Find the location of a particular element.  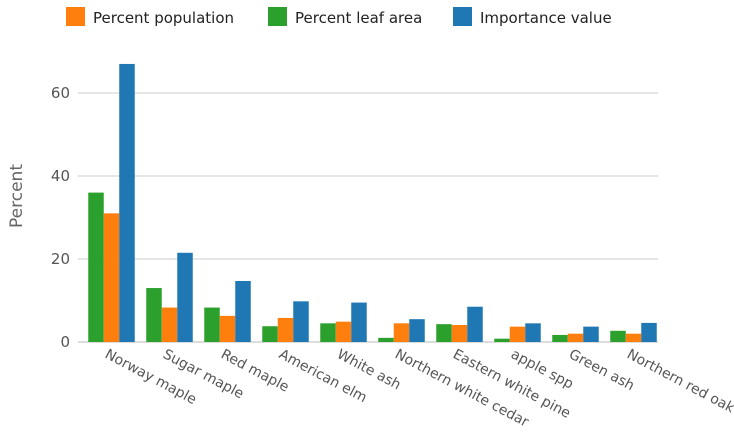

y-tick-label: 0 is located at coordinates (65, 342).